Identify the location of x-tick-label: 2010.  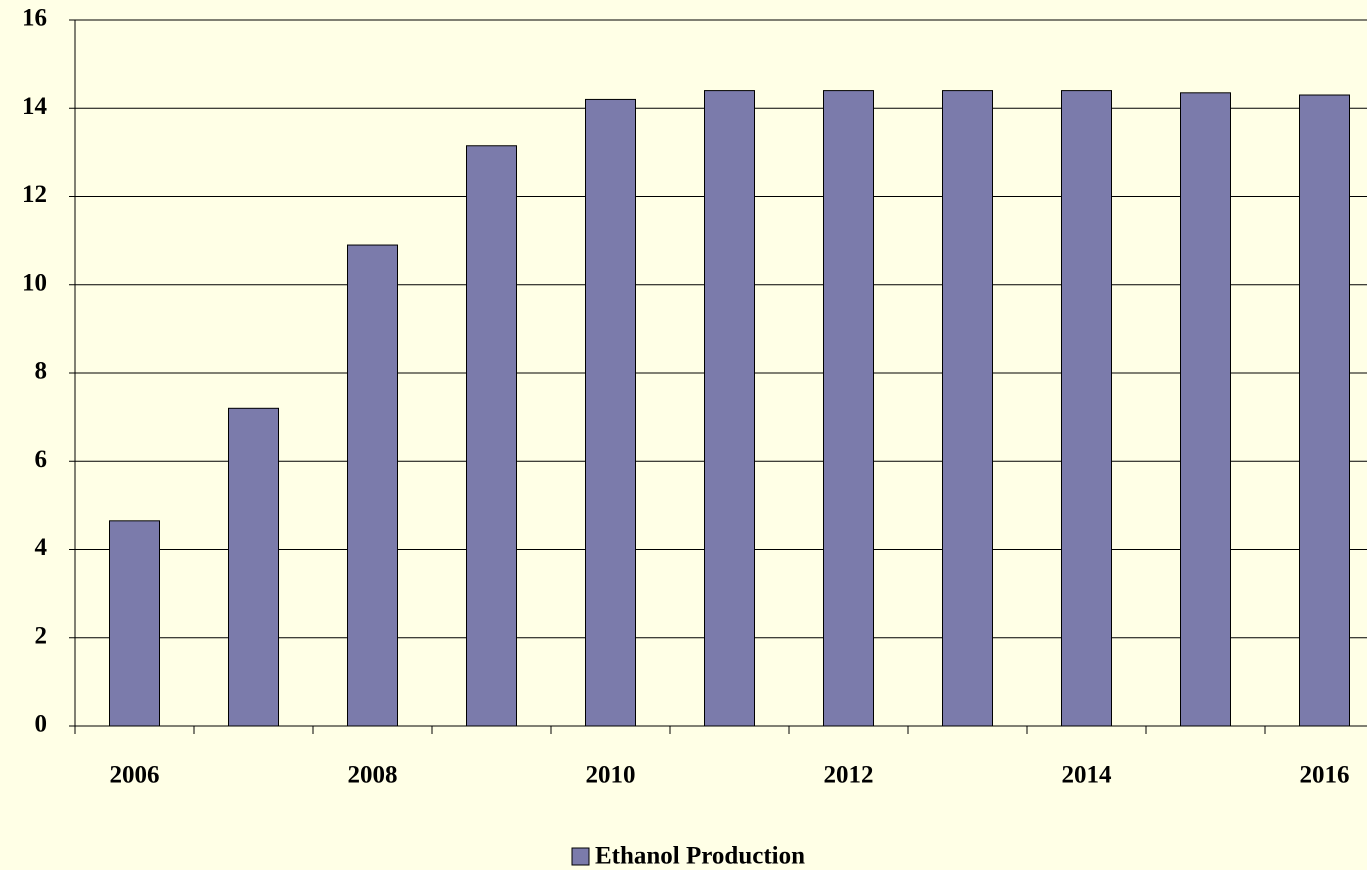
(611, 775).